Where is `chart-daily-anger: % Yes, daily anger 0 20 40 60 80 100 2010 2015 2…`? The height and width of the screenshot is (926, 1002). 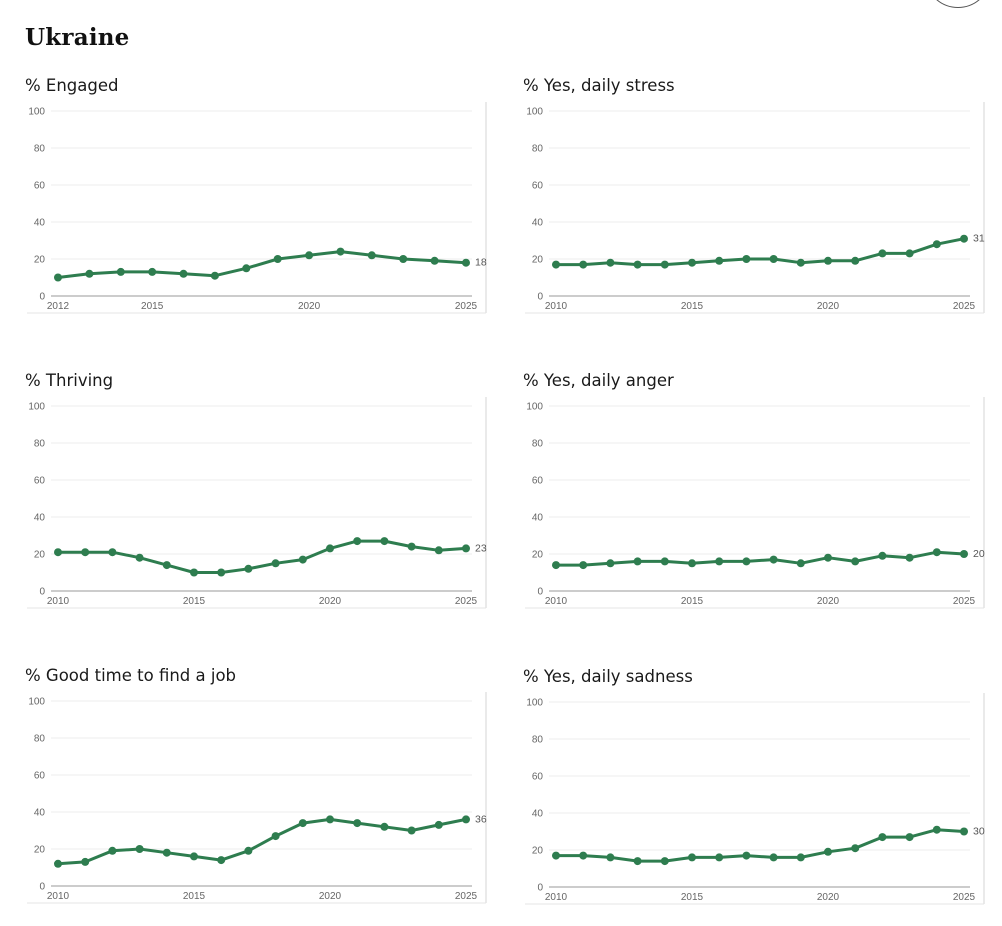
chart-daily-anger: % Yes, daily anger 0 20 40 60 80 100 2010 2015 2… is located at coordinates (758, 491).